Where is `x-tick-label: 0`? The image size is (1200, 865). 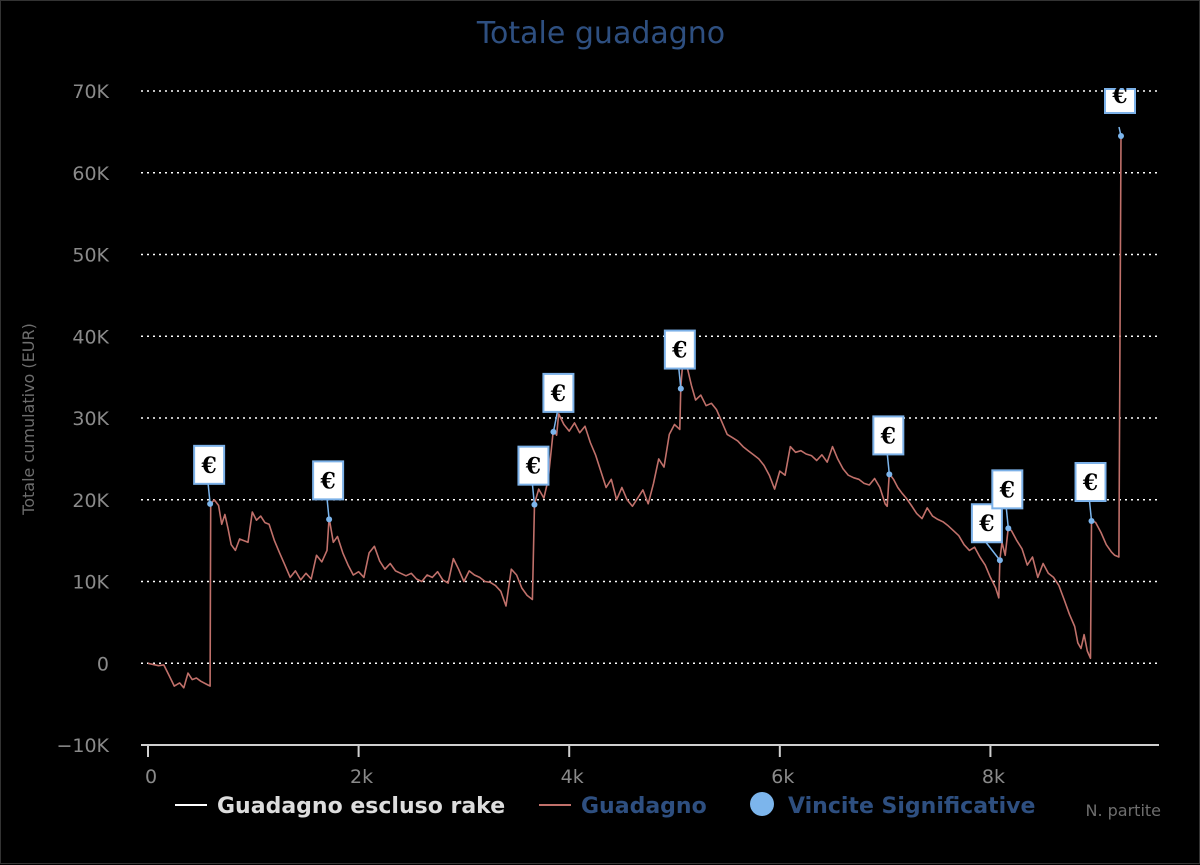
x-tick-label: 0 is located at coordinates (151, 777).